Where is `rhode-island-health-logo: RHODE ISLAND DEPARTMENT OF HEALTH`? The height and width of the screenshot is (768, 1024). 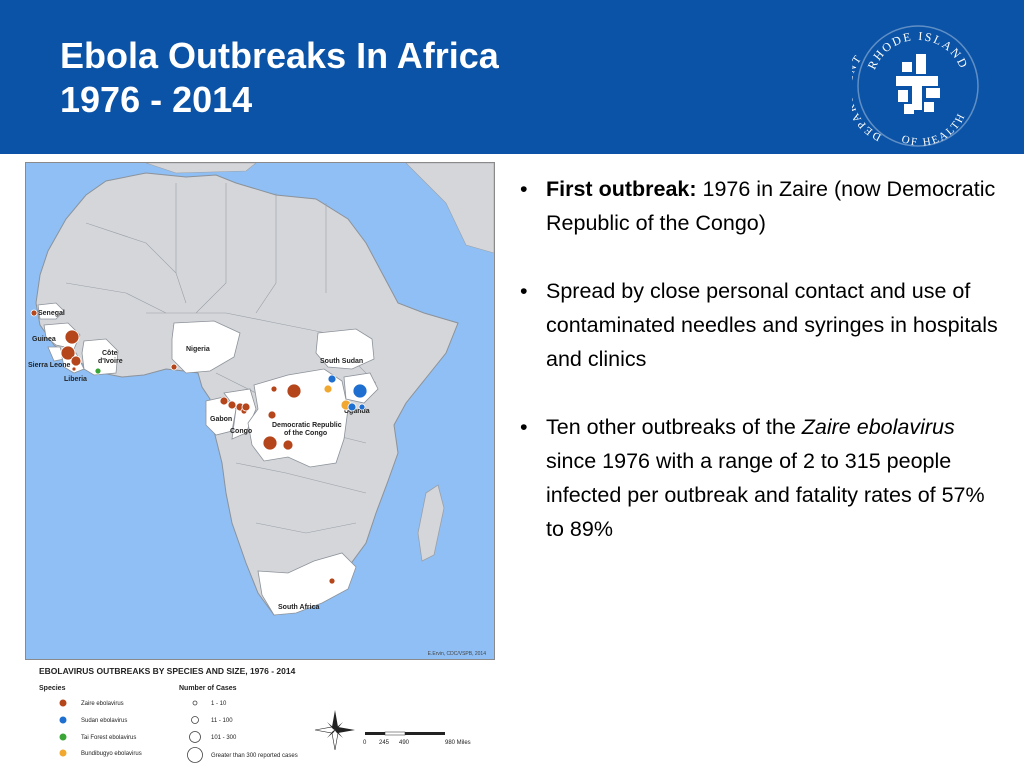 rhode-island-health-logo: RHODE ISLAND DEPARTMENT OF HEALTH is located at coordinates (915, 87).